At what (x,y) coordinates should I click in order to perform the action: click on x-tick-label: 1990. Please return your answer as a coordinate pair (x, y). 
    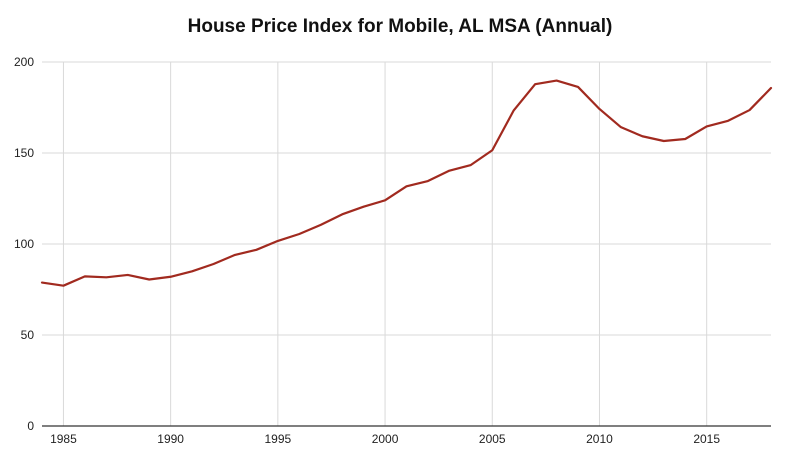
    Looking at the image, I should click on (170, 439).